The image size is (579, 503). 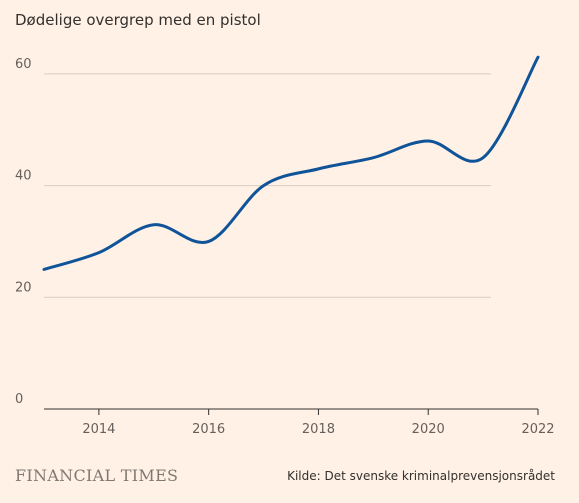 I want to click on y-tick-labels: 0 20 40 60, so click(x=23, y=232).